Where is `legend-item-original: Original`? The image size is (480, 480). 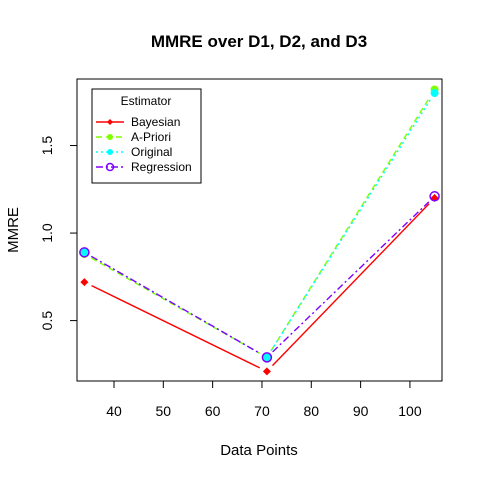
legend-item-original: Original is located at coordinates (134, 152).